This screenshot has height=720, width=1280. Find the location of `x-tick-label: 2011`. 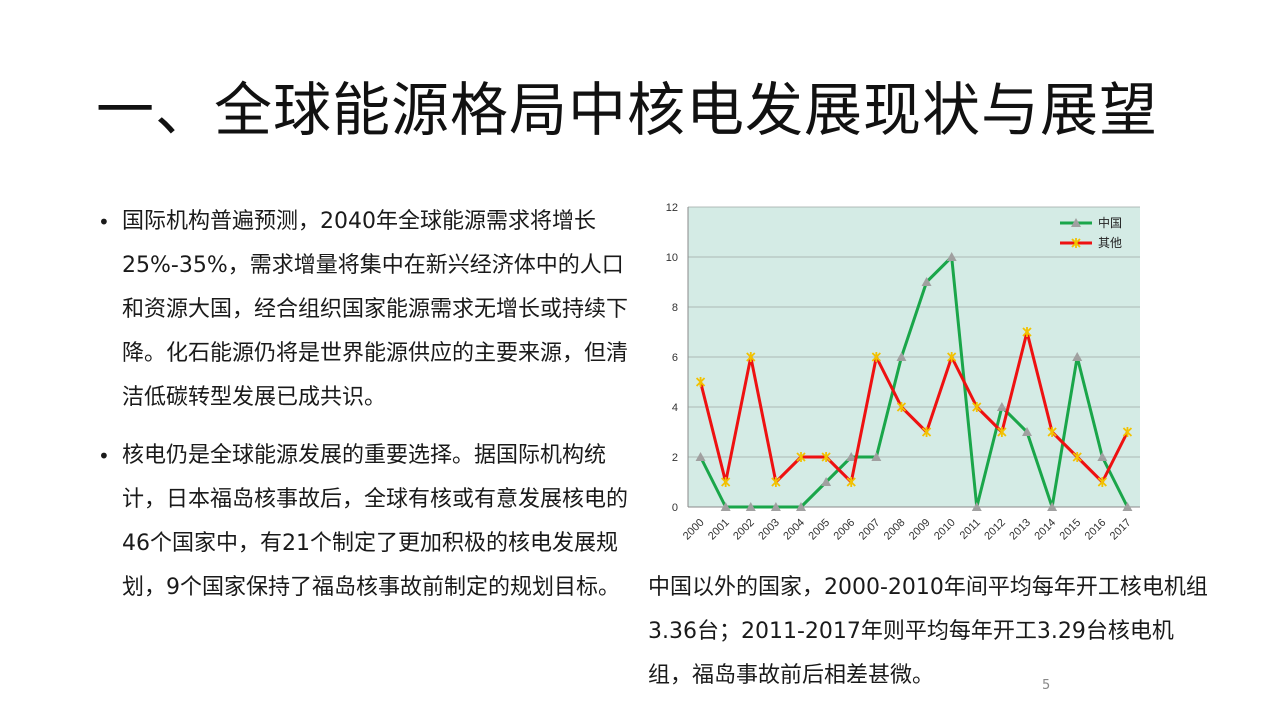

x-tick-label: 2011 is located at coordinates (970, 529).